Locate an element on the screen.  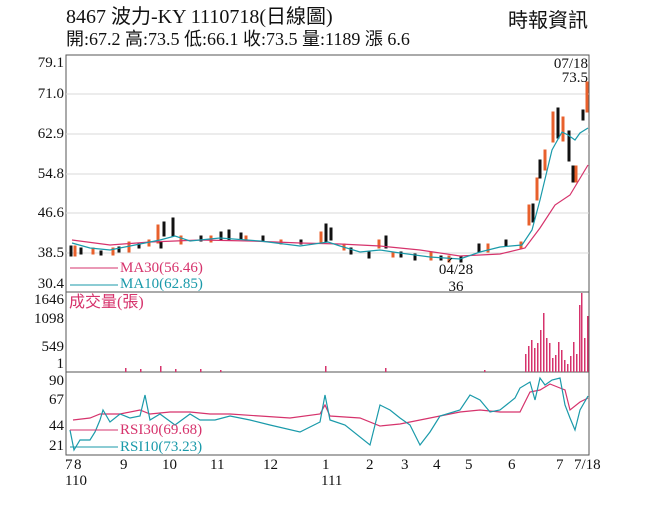
x-tick: 8 is located at coordinates (78, 465).